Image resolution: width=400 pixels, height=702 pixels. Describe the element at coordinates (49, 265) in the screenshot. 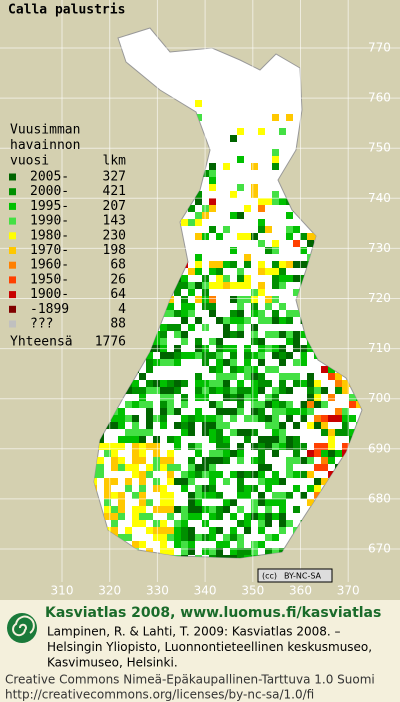

I see `legend-label: 1960-` at that location.